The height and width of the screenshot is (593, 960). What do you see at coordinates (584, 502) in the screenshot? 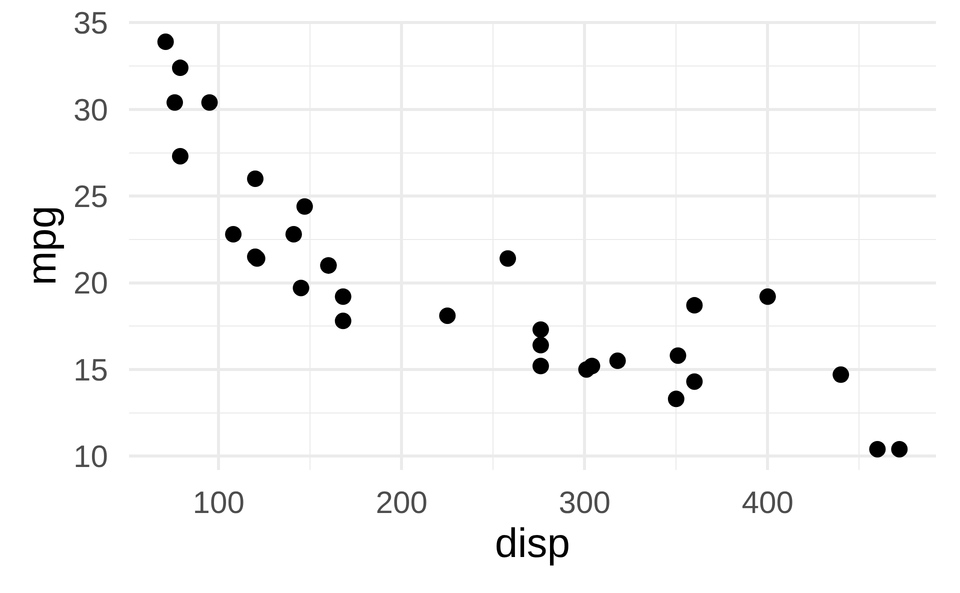
I see `x-tick-label: 300` at bounding box center [584, 502].